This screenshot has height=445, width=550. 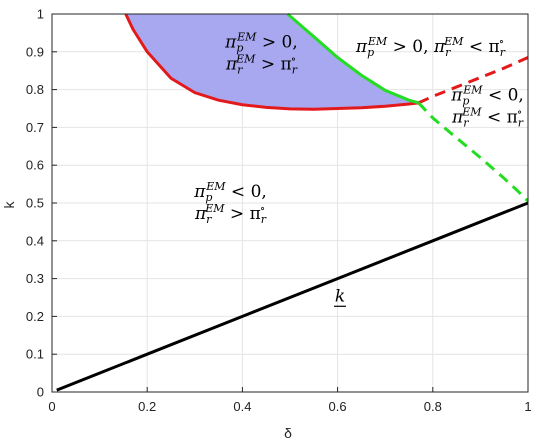 I want to click on annotation-ann-top-right: πpEM > 0, πrEM < πr∘, so click(x=430, y=47).